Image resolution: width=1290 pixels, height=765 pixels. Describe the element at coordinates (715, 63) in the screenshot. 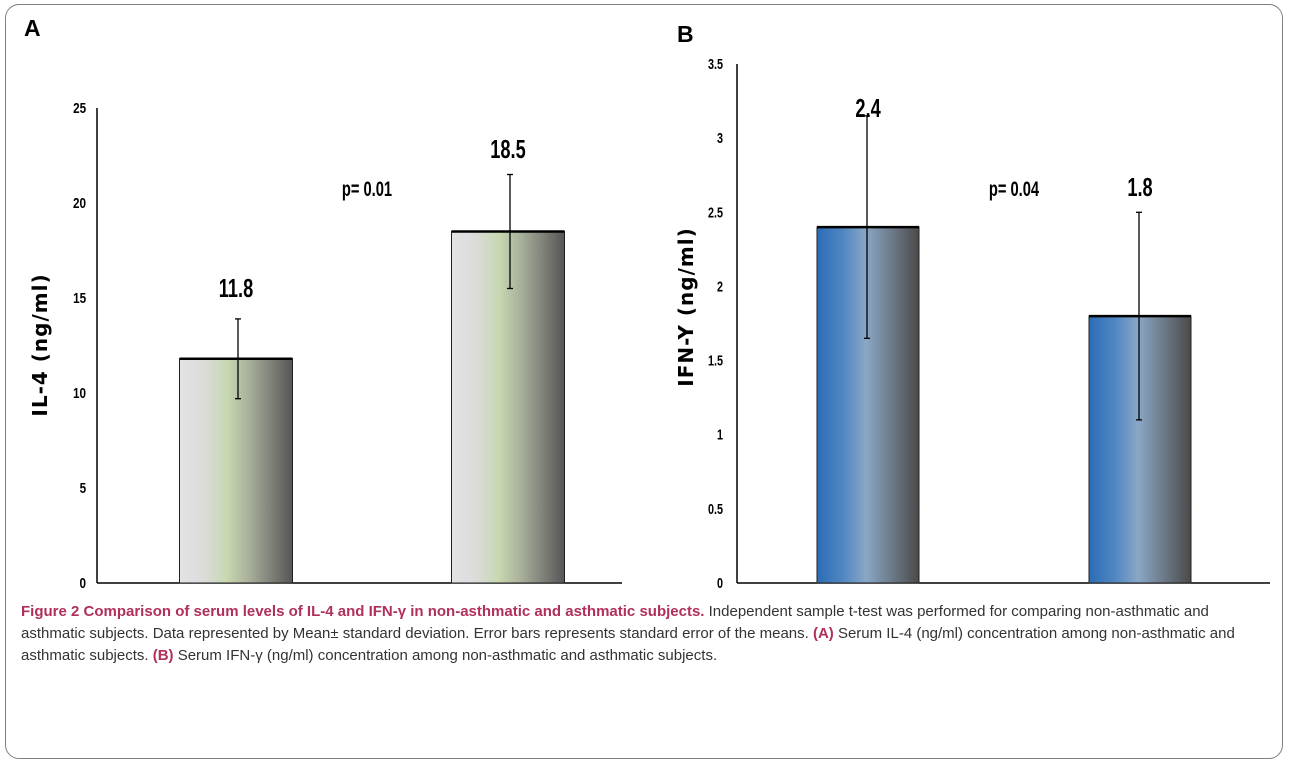

I see `y-tick-label: 3.5` at that location.